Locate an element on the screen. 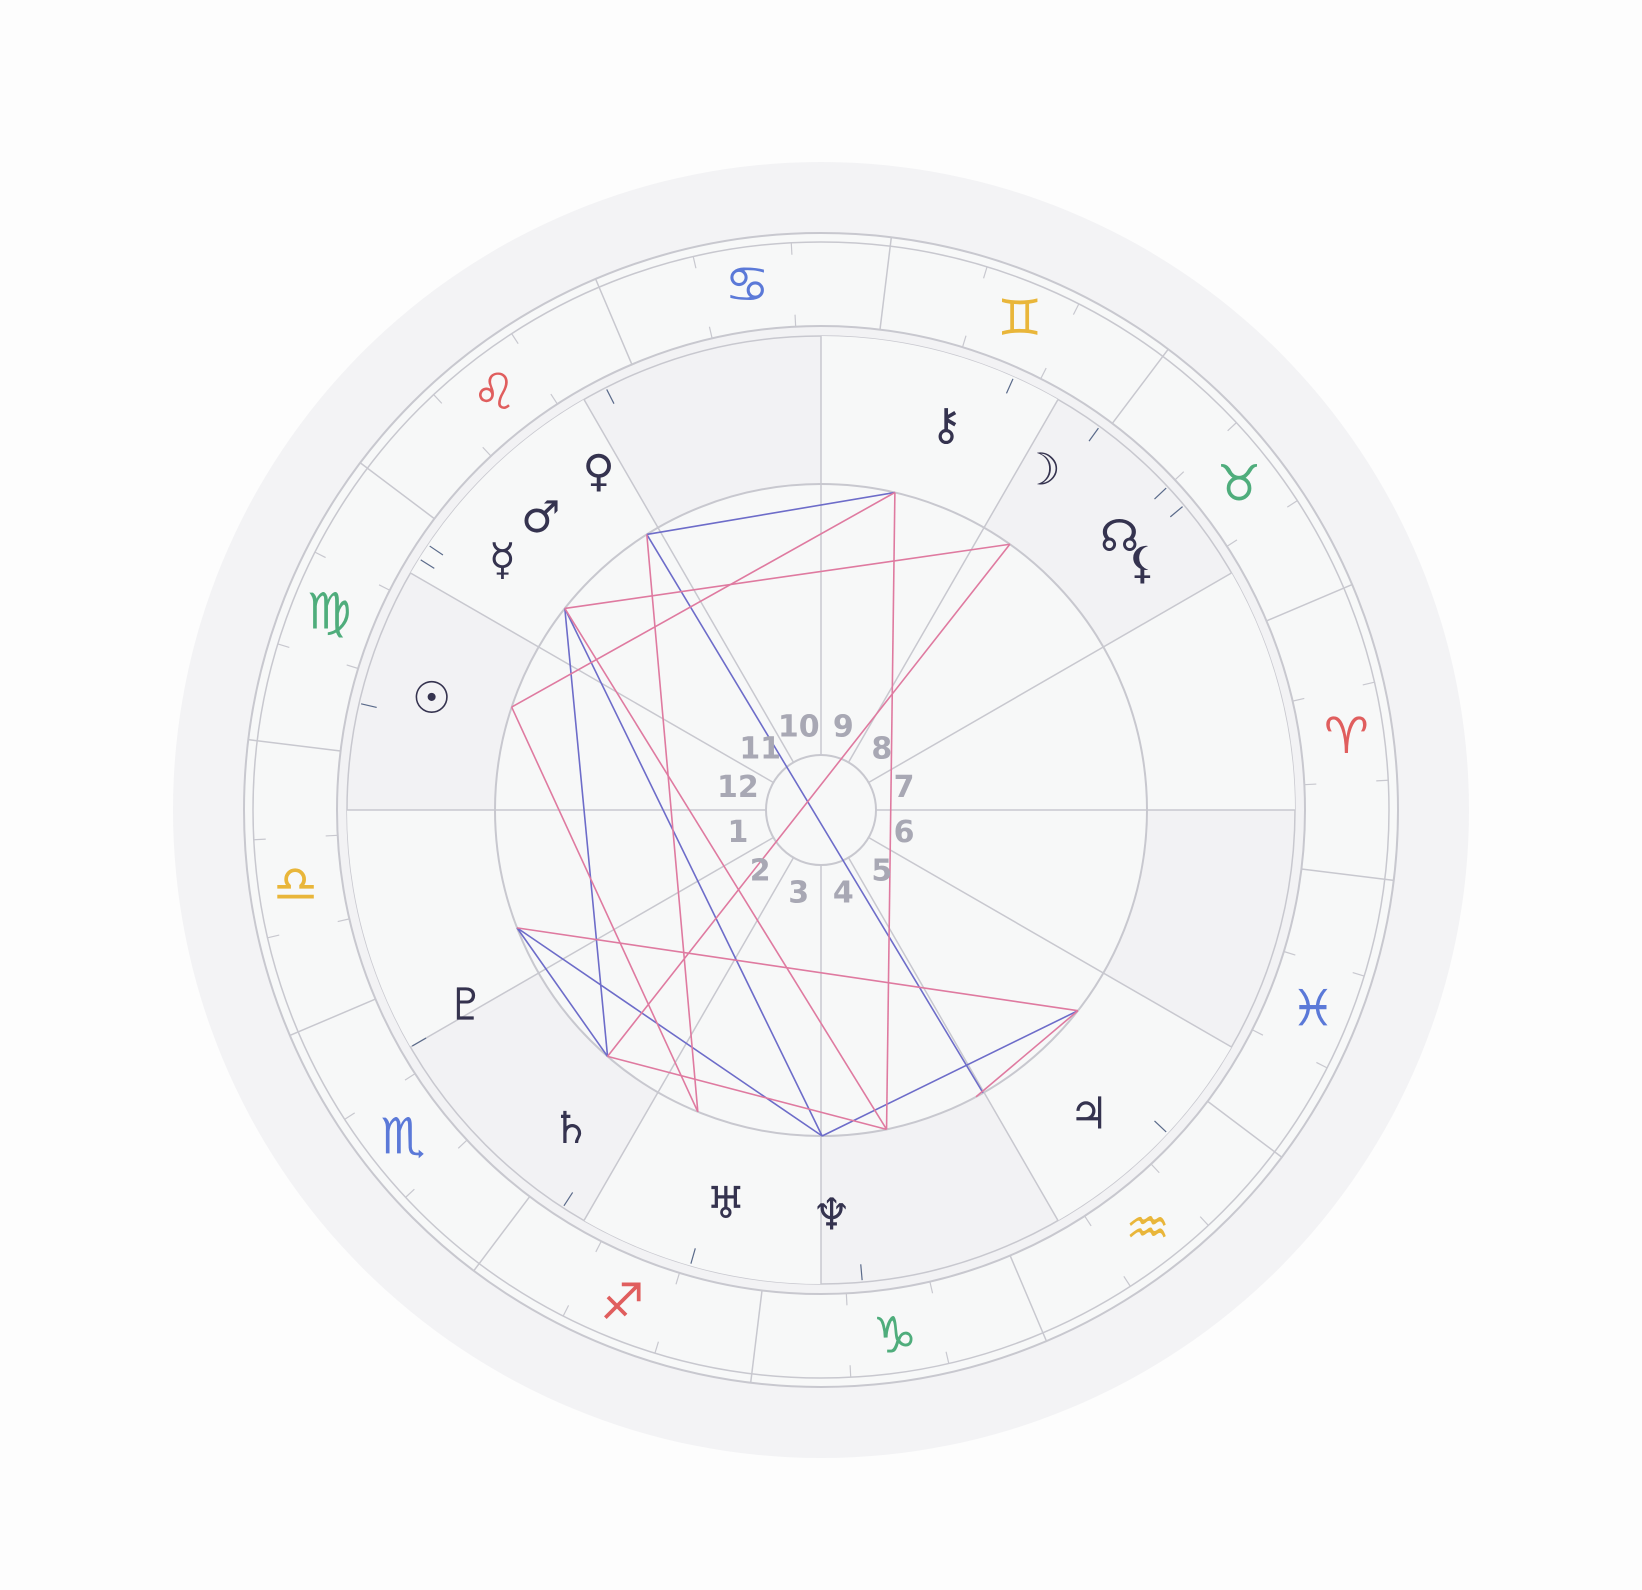 The image size is (1642, 1590). capricorn-icon: ♑ is located at coordinates (894, 1335).